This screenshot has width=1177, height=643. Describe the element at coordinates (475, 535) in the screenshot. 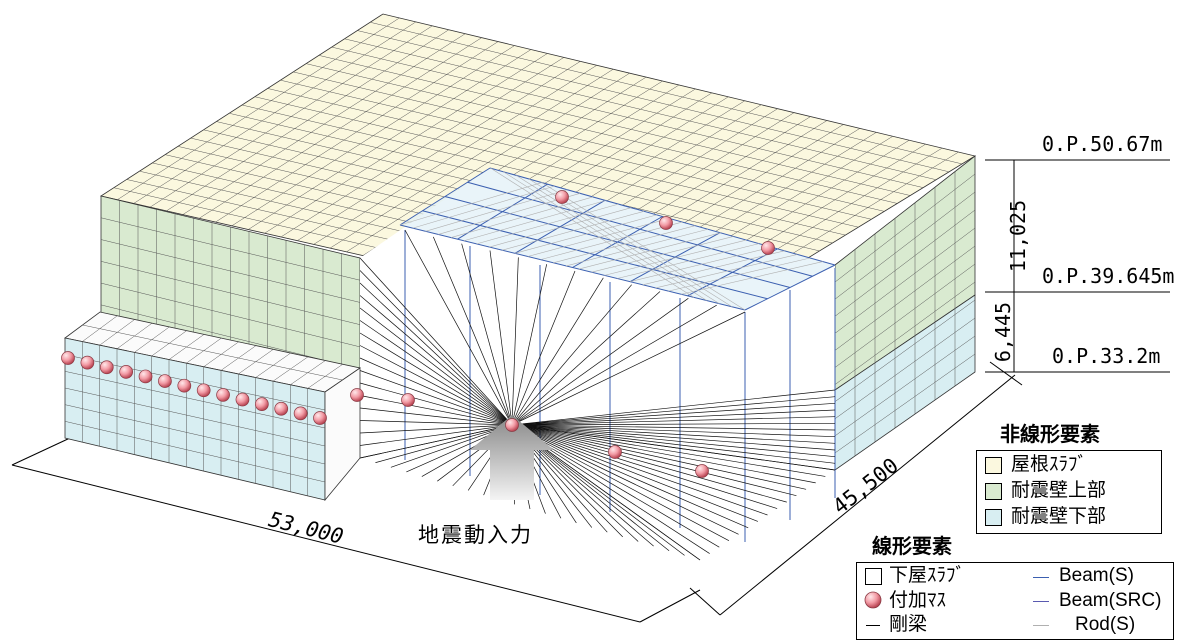

I see `seismic-input-label: 地震動入力` at that location.